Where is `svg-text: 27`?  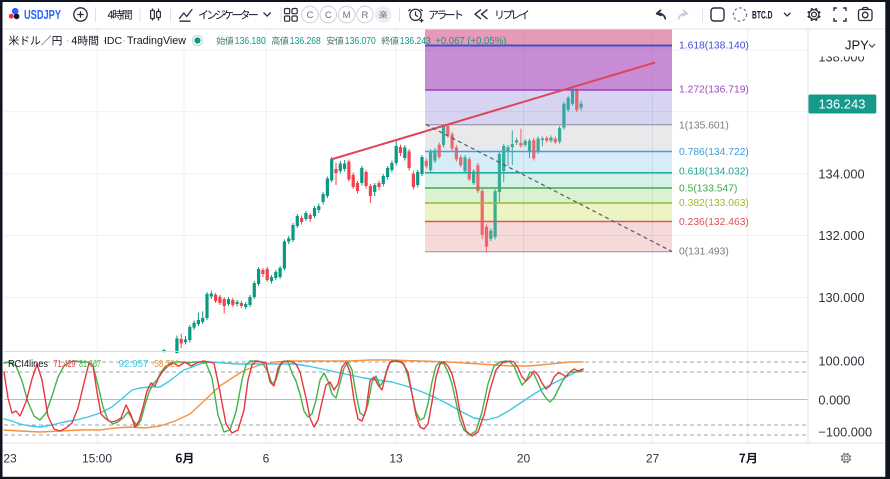 svg-text: 27 is located at coordinates (653, 459).